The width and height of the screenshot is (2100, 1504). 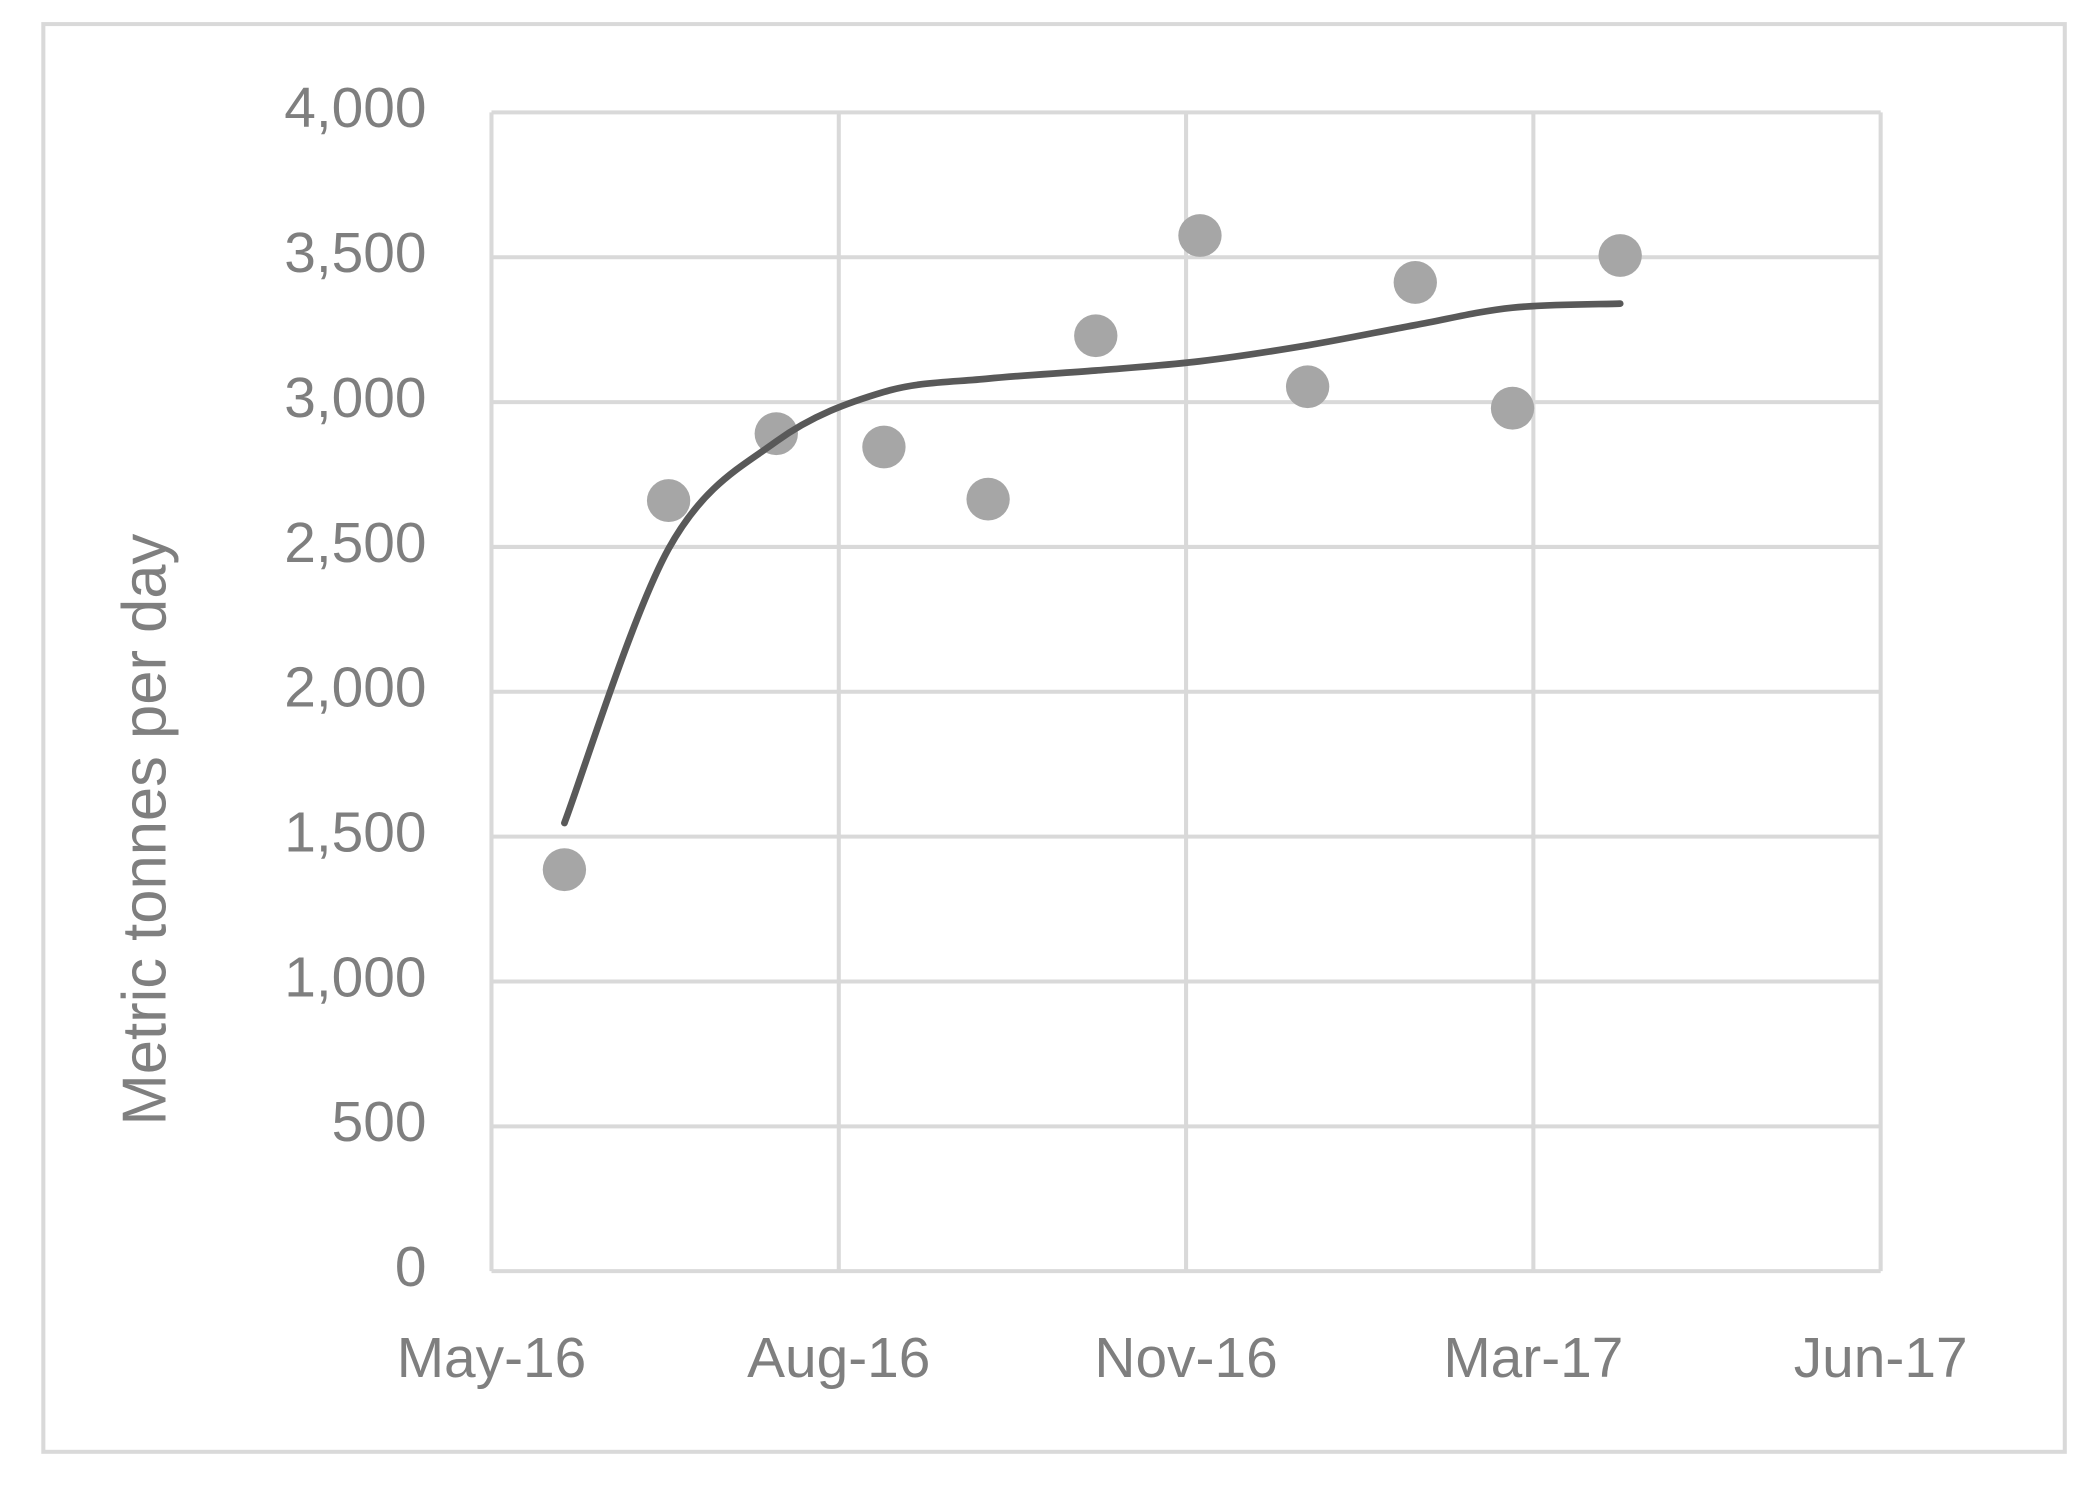 What do you see at coordinates (355, 687) in the screenshot?
I see `y-tick-label: 2,000` at bounding box center [355, 687].